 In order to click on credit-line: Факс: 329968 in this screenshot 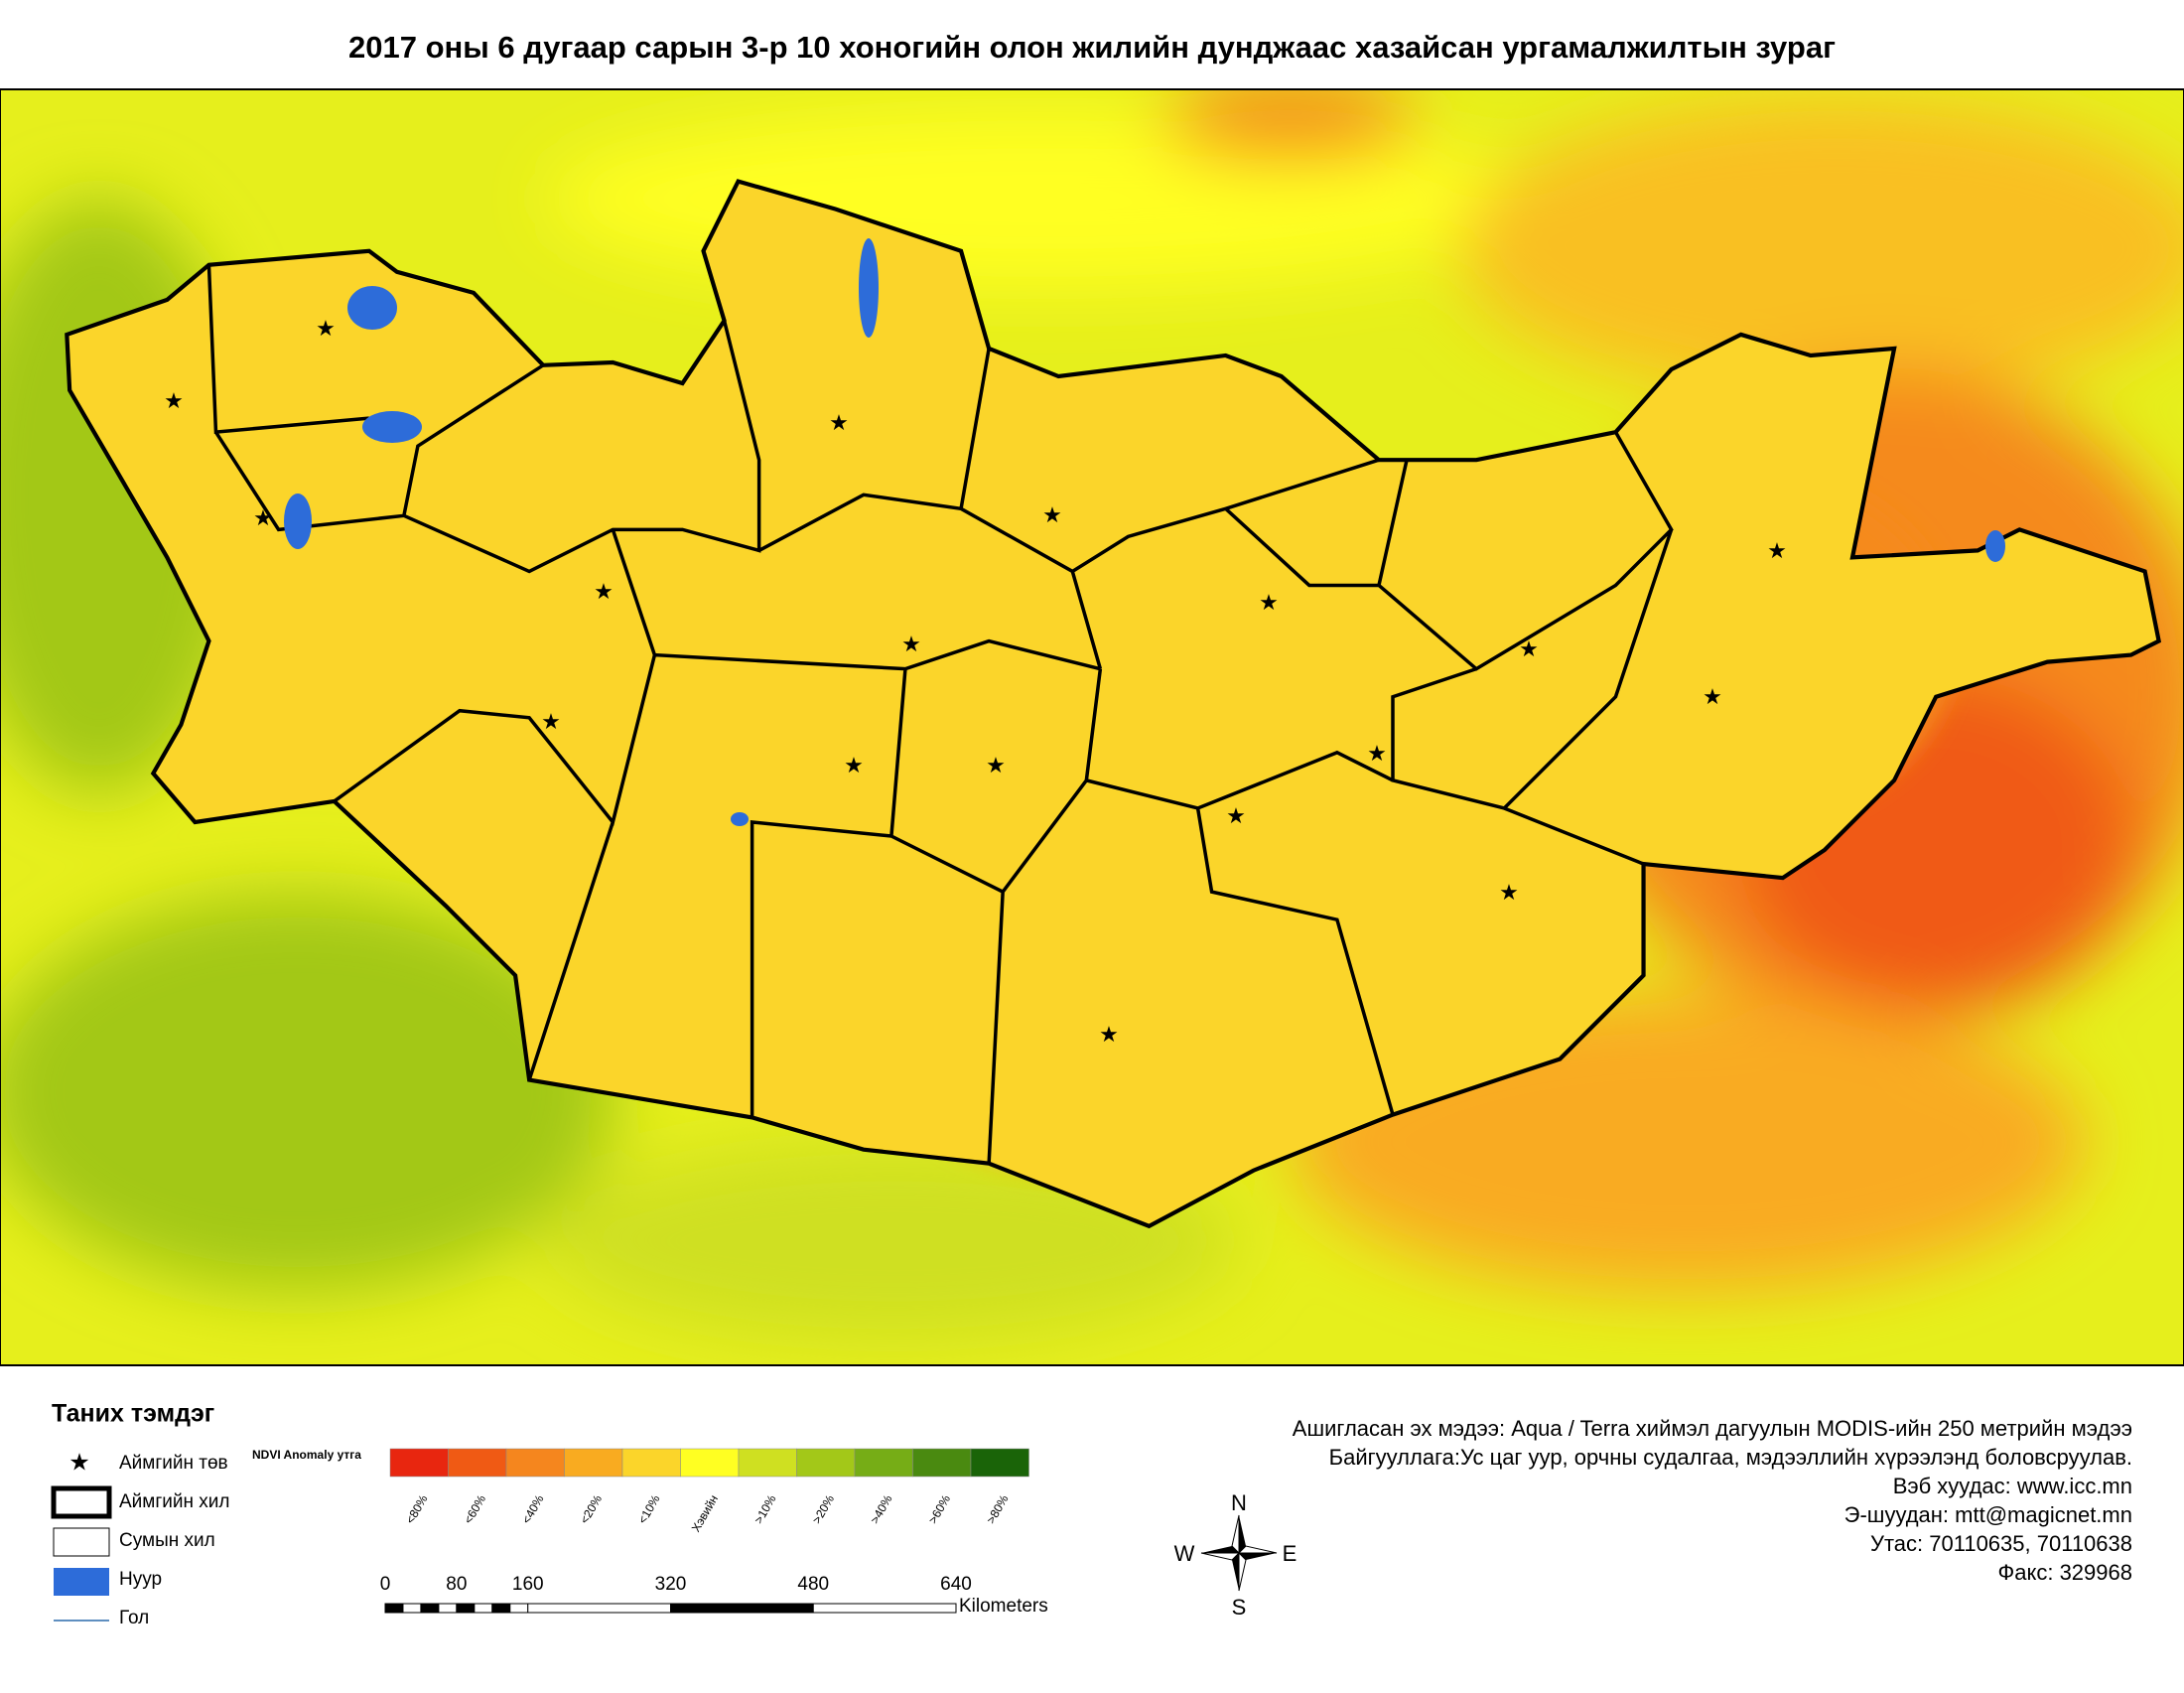, I will do `click(2065, 1572)`.